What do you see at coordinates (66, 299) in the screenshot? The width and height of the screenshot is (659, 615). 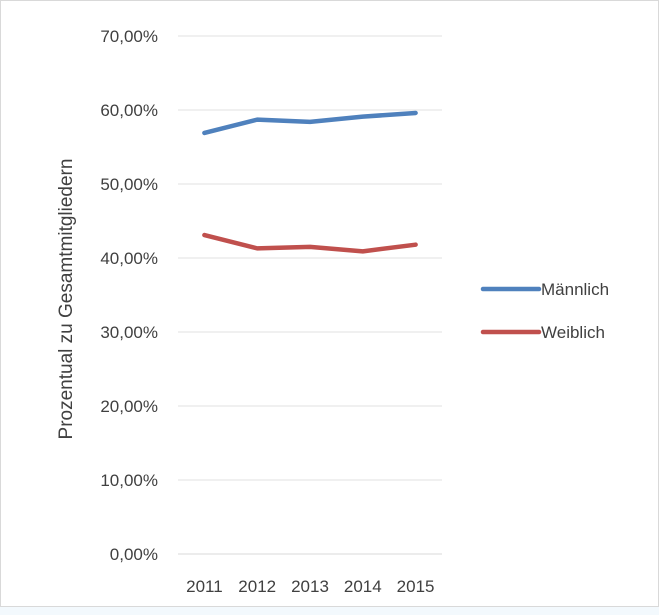 I see `y-axis-label: Prozentual zu Gesamtmitgliedern` at bounding box center [66, 299].